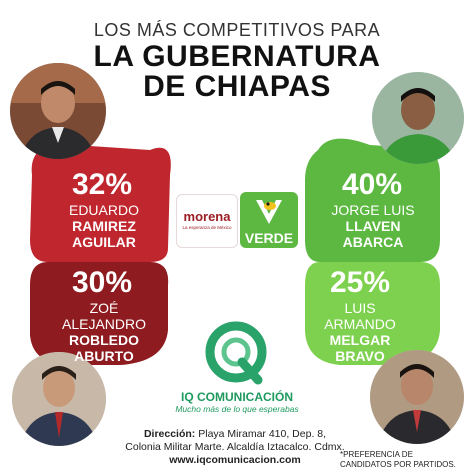 This screenshot has width=474, height=474. I want to click on candidate-4-percent: 25%, so click(360, 282).